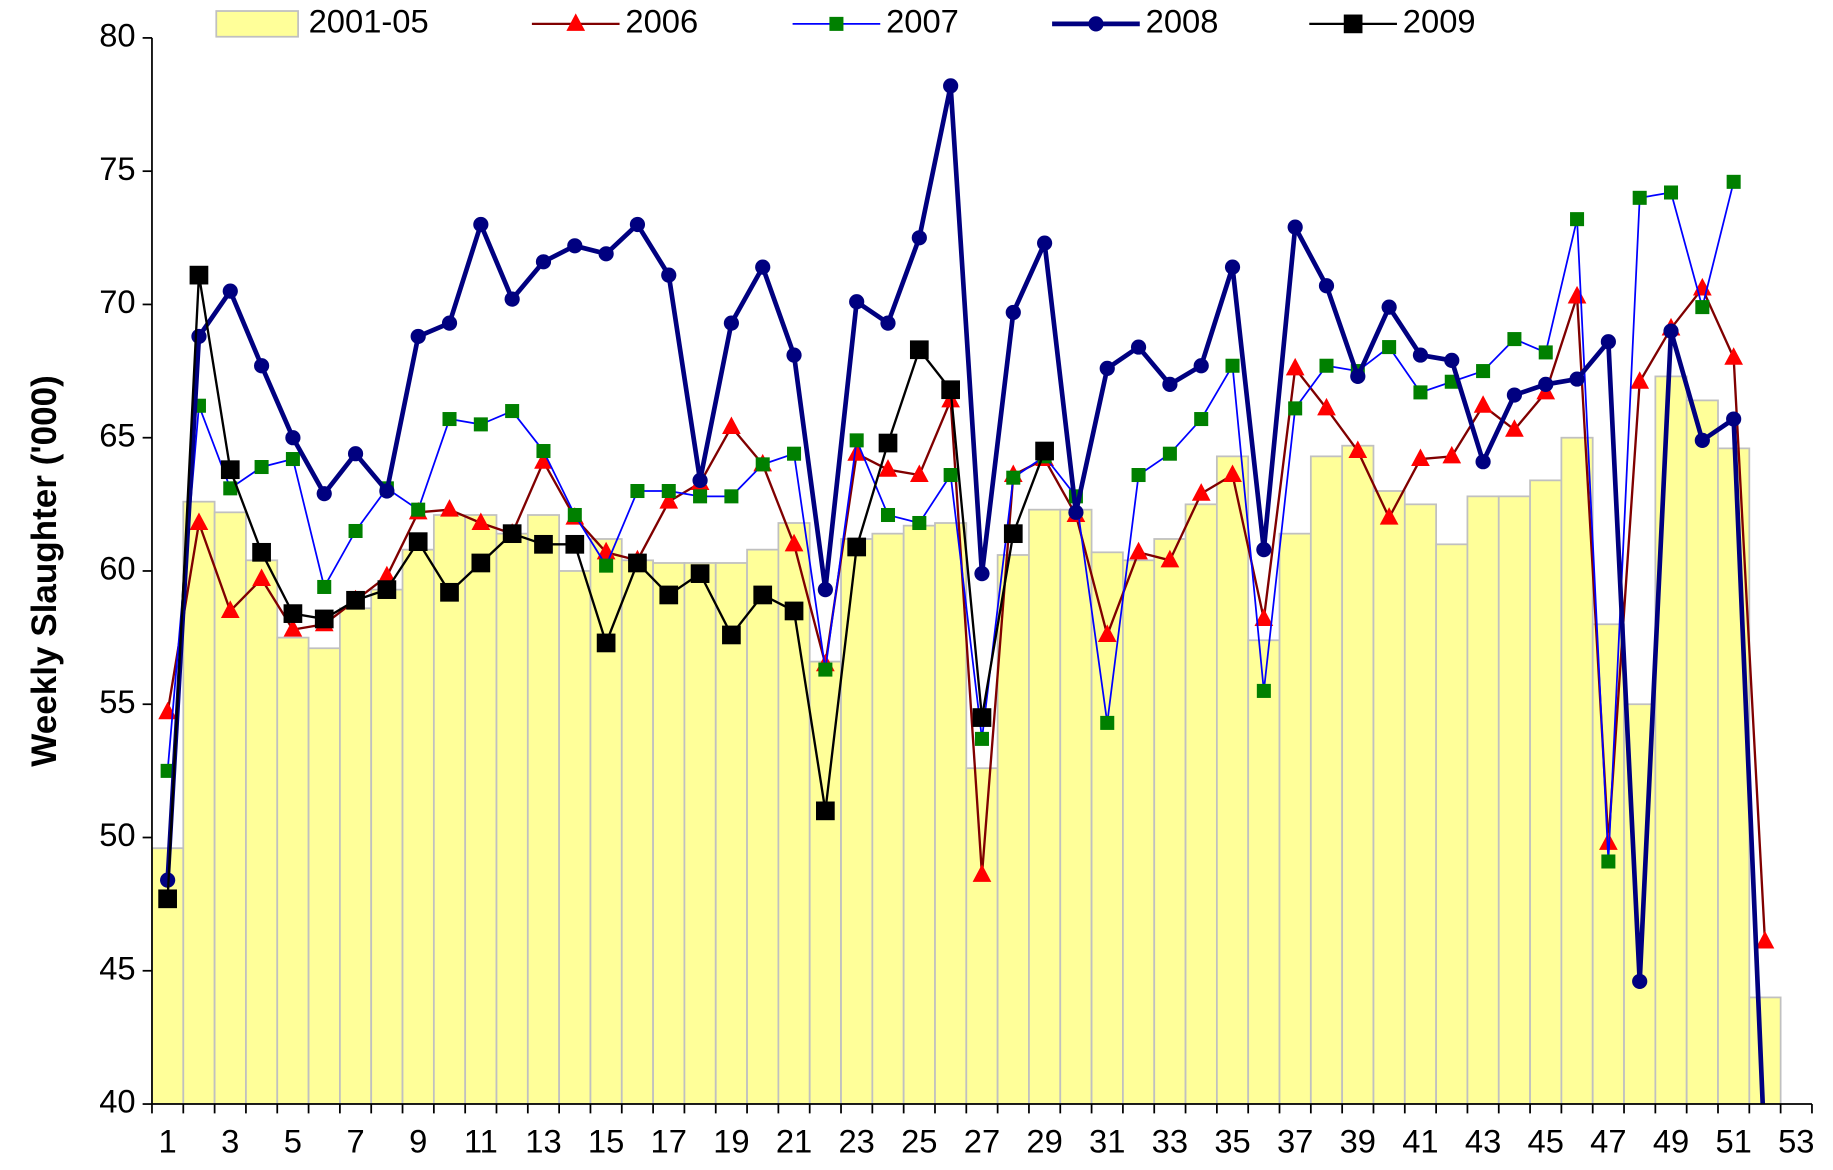 The image size is (1833, 1170). I want to click on y-tick-label: 55, so click(117, 701).